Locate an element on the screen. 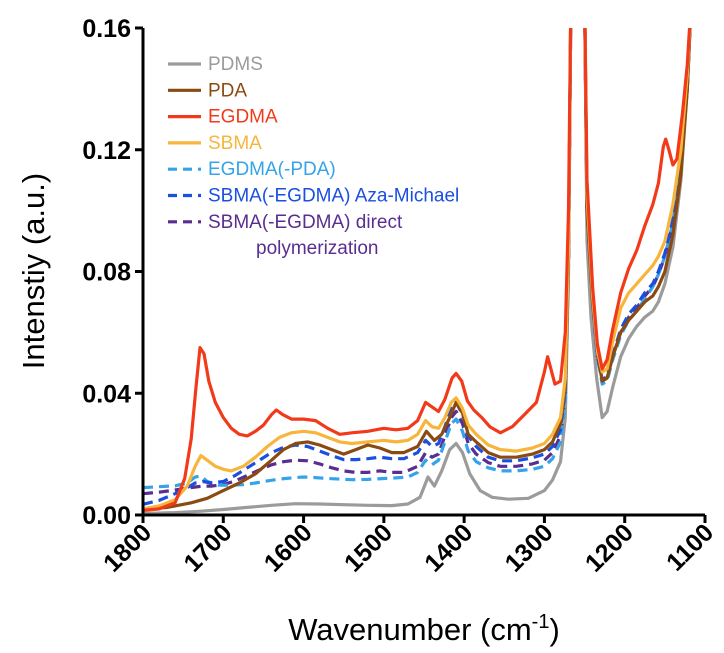  y-tick-label: 0.04 is located at coordinates (106, 394).